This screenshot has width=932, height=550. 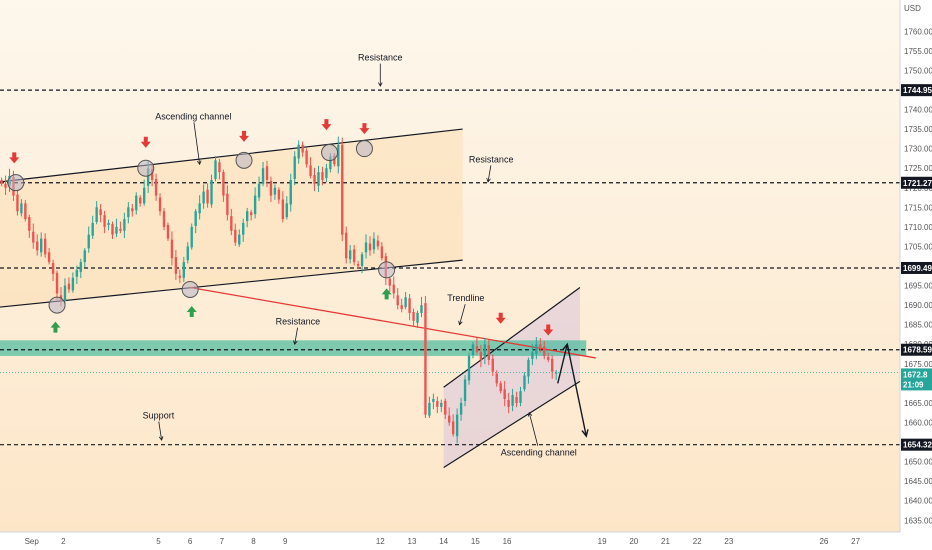 What do you see at coordinates (912, 8) in the screenshot?
I see `currency-label: USD` at bounding box center [912, 8].